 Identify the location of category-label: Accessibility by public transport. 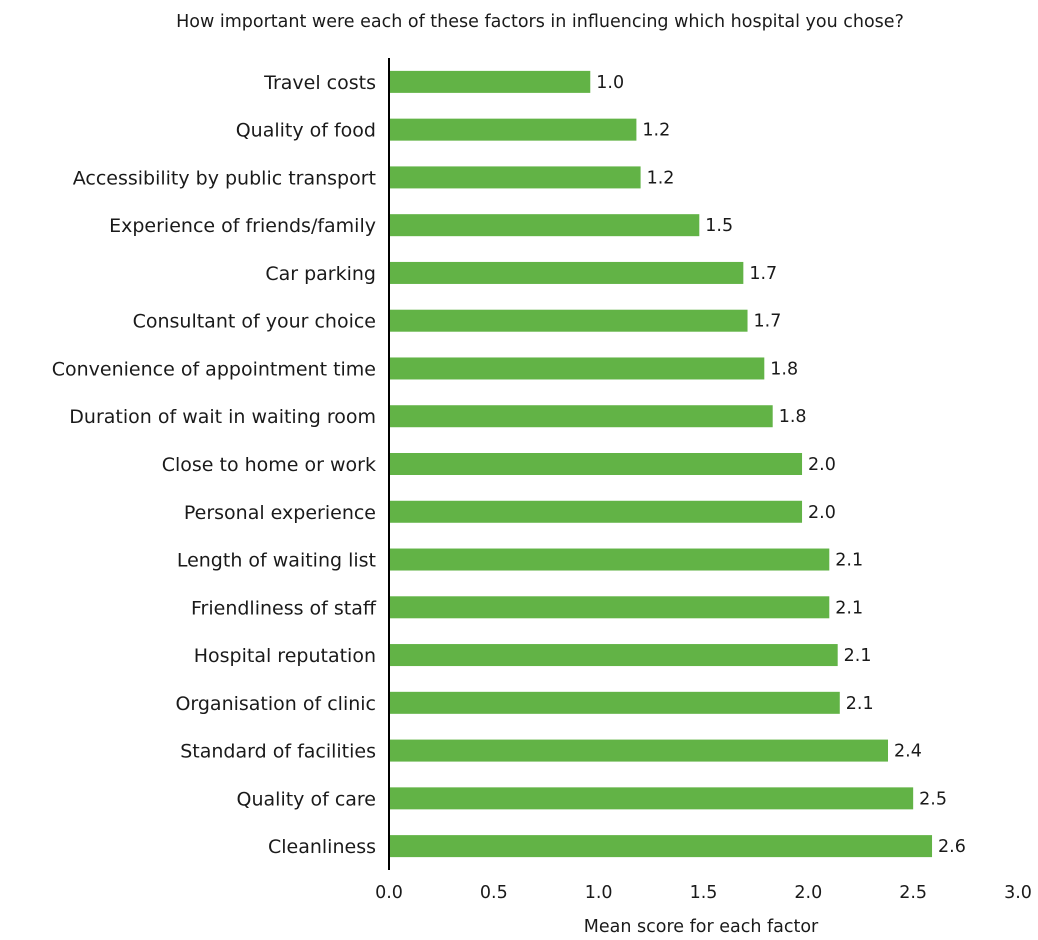
(224, 178).